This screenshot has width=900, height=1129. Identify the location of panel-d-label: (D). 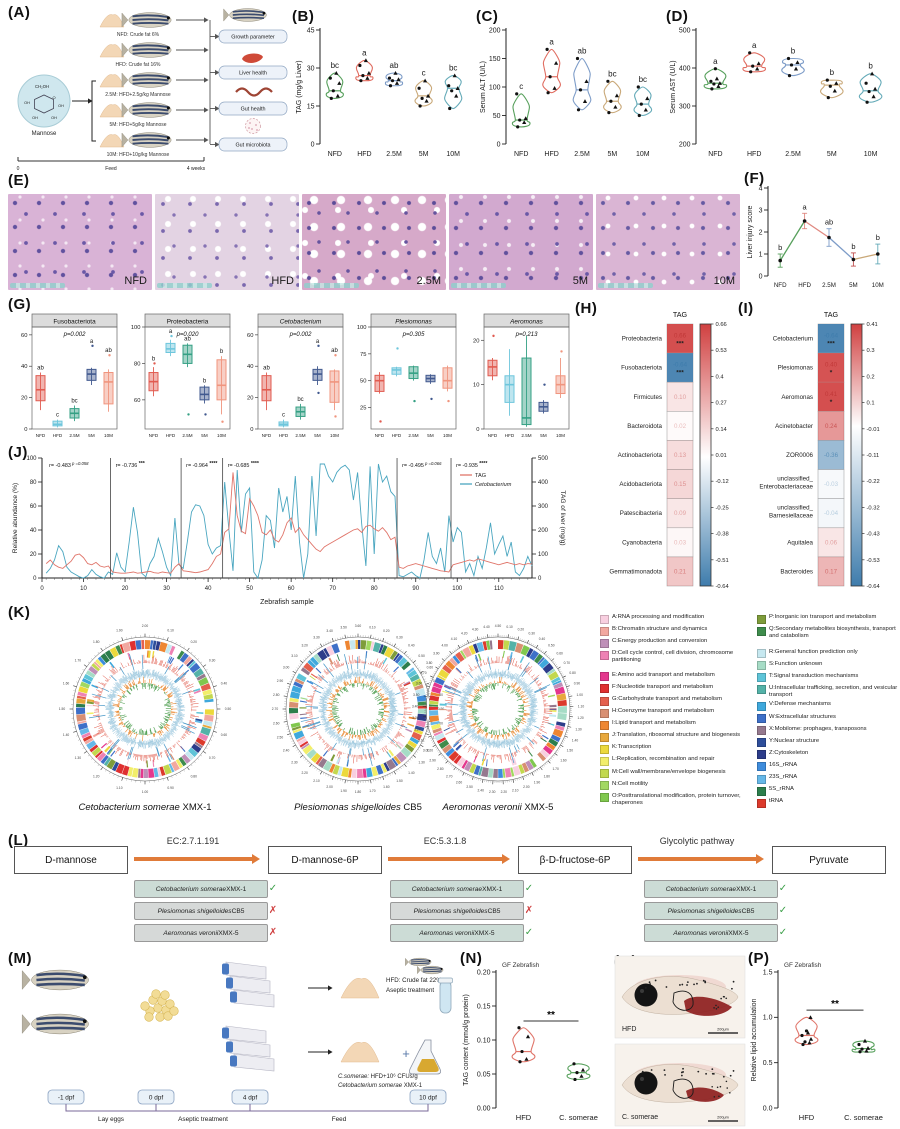
(677, 16).